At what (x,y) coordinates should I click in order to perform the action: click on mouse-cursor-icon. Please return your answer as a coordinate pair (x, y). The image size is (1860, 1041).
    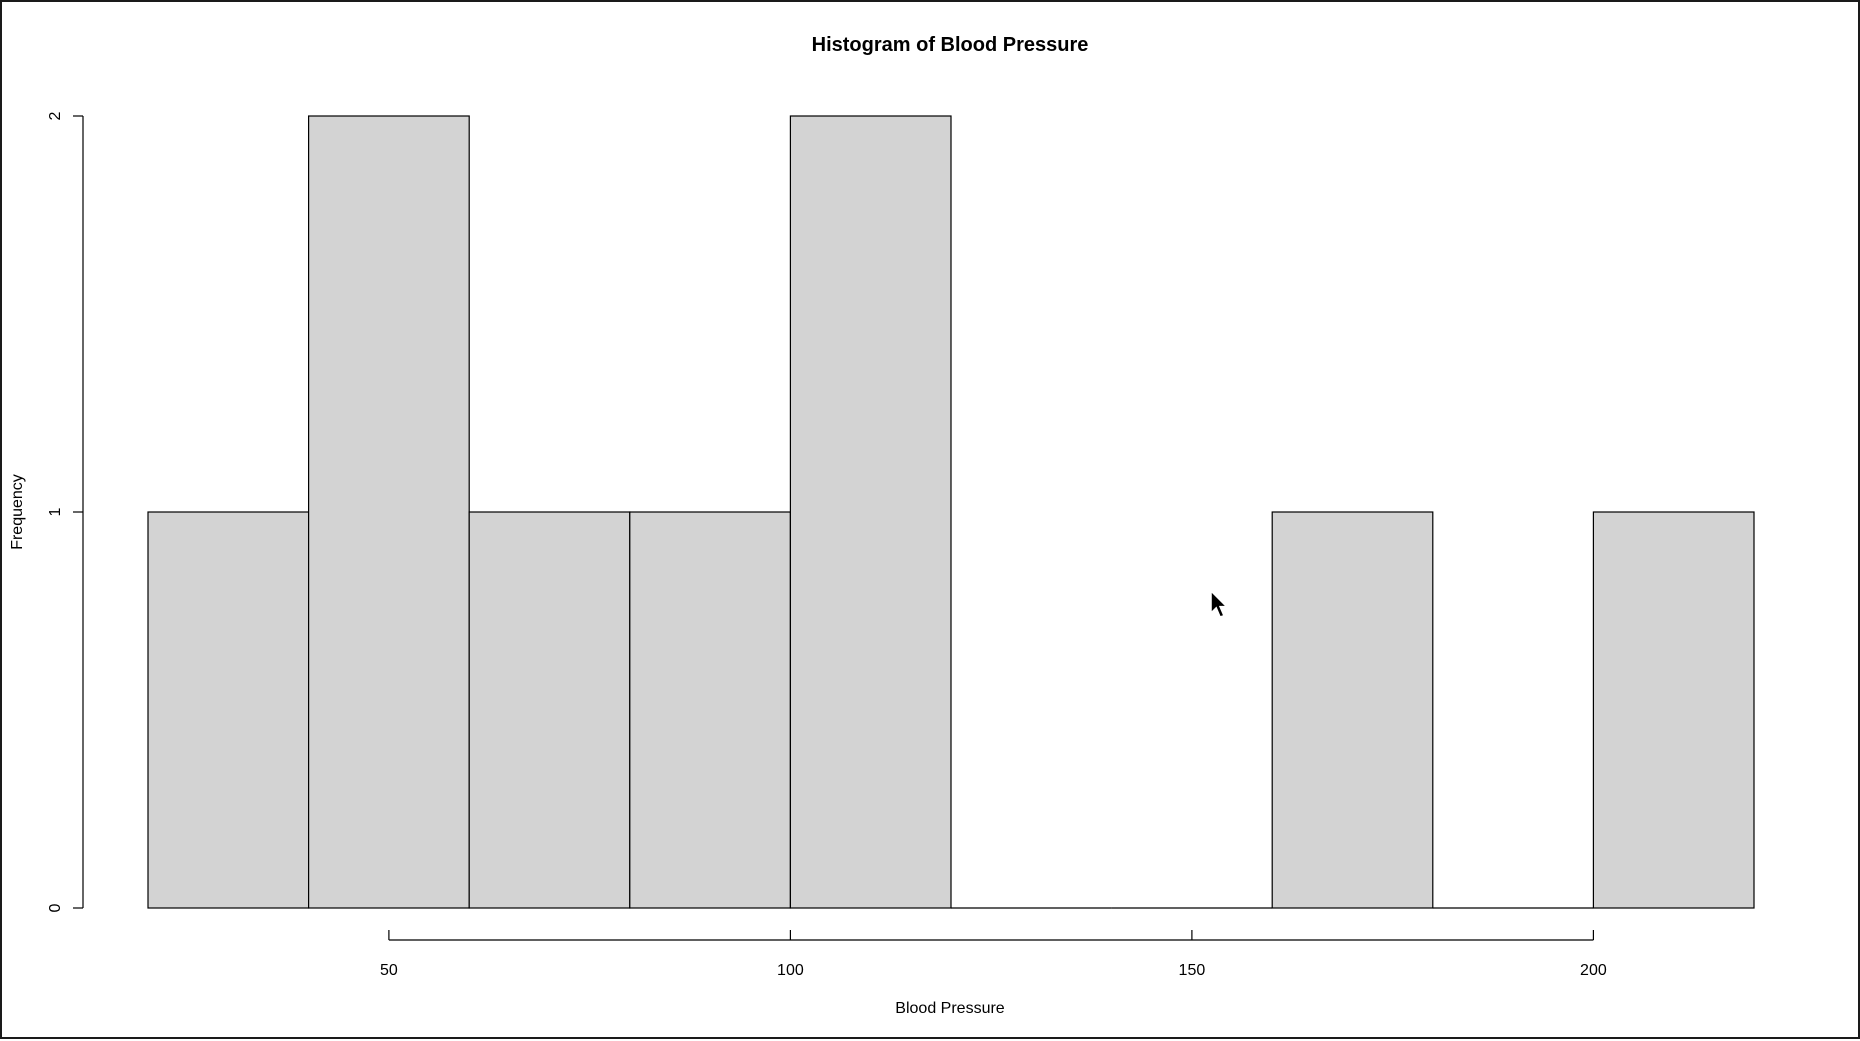
    Looking at the image, I should click on (1219, 603).